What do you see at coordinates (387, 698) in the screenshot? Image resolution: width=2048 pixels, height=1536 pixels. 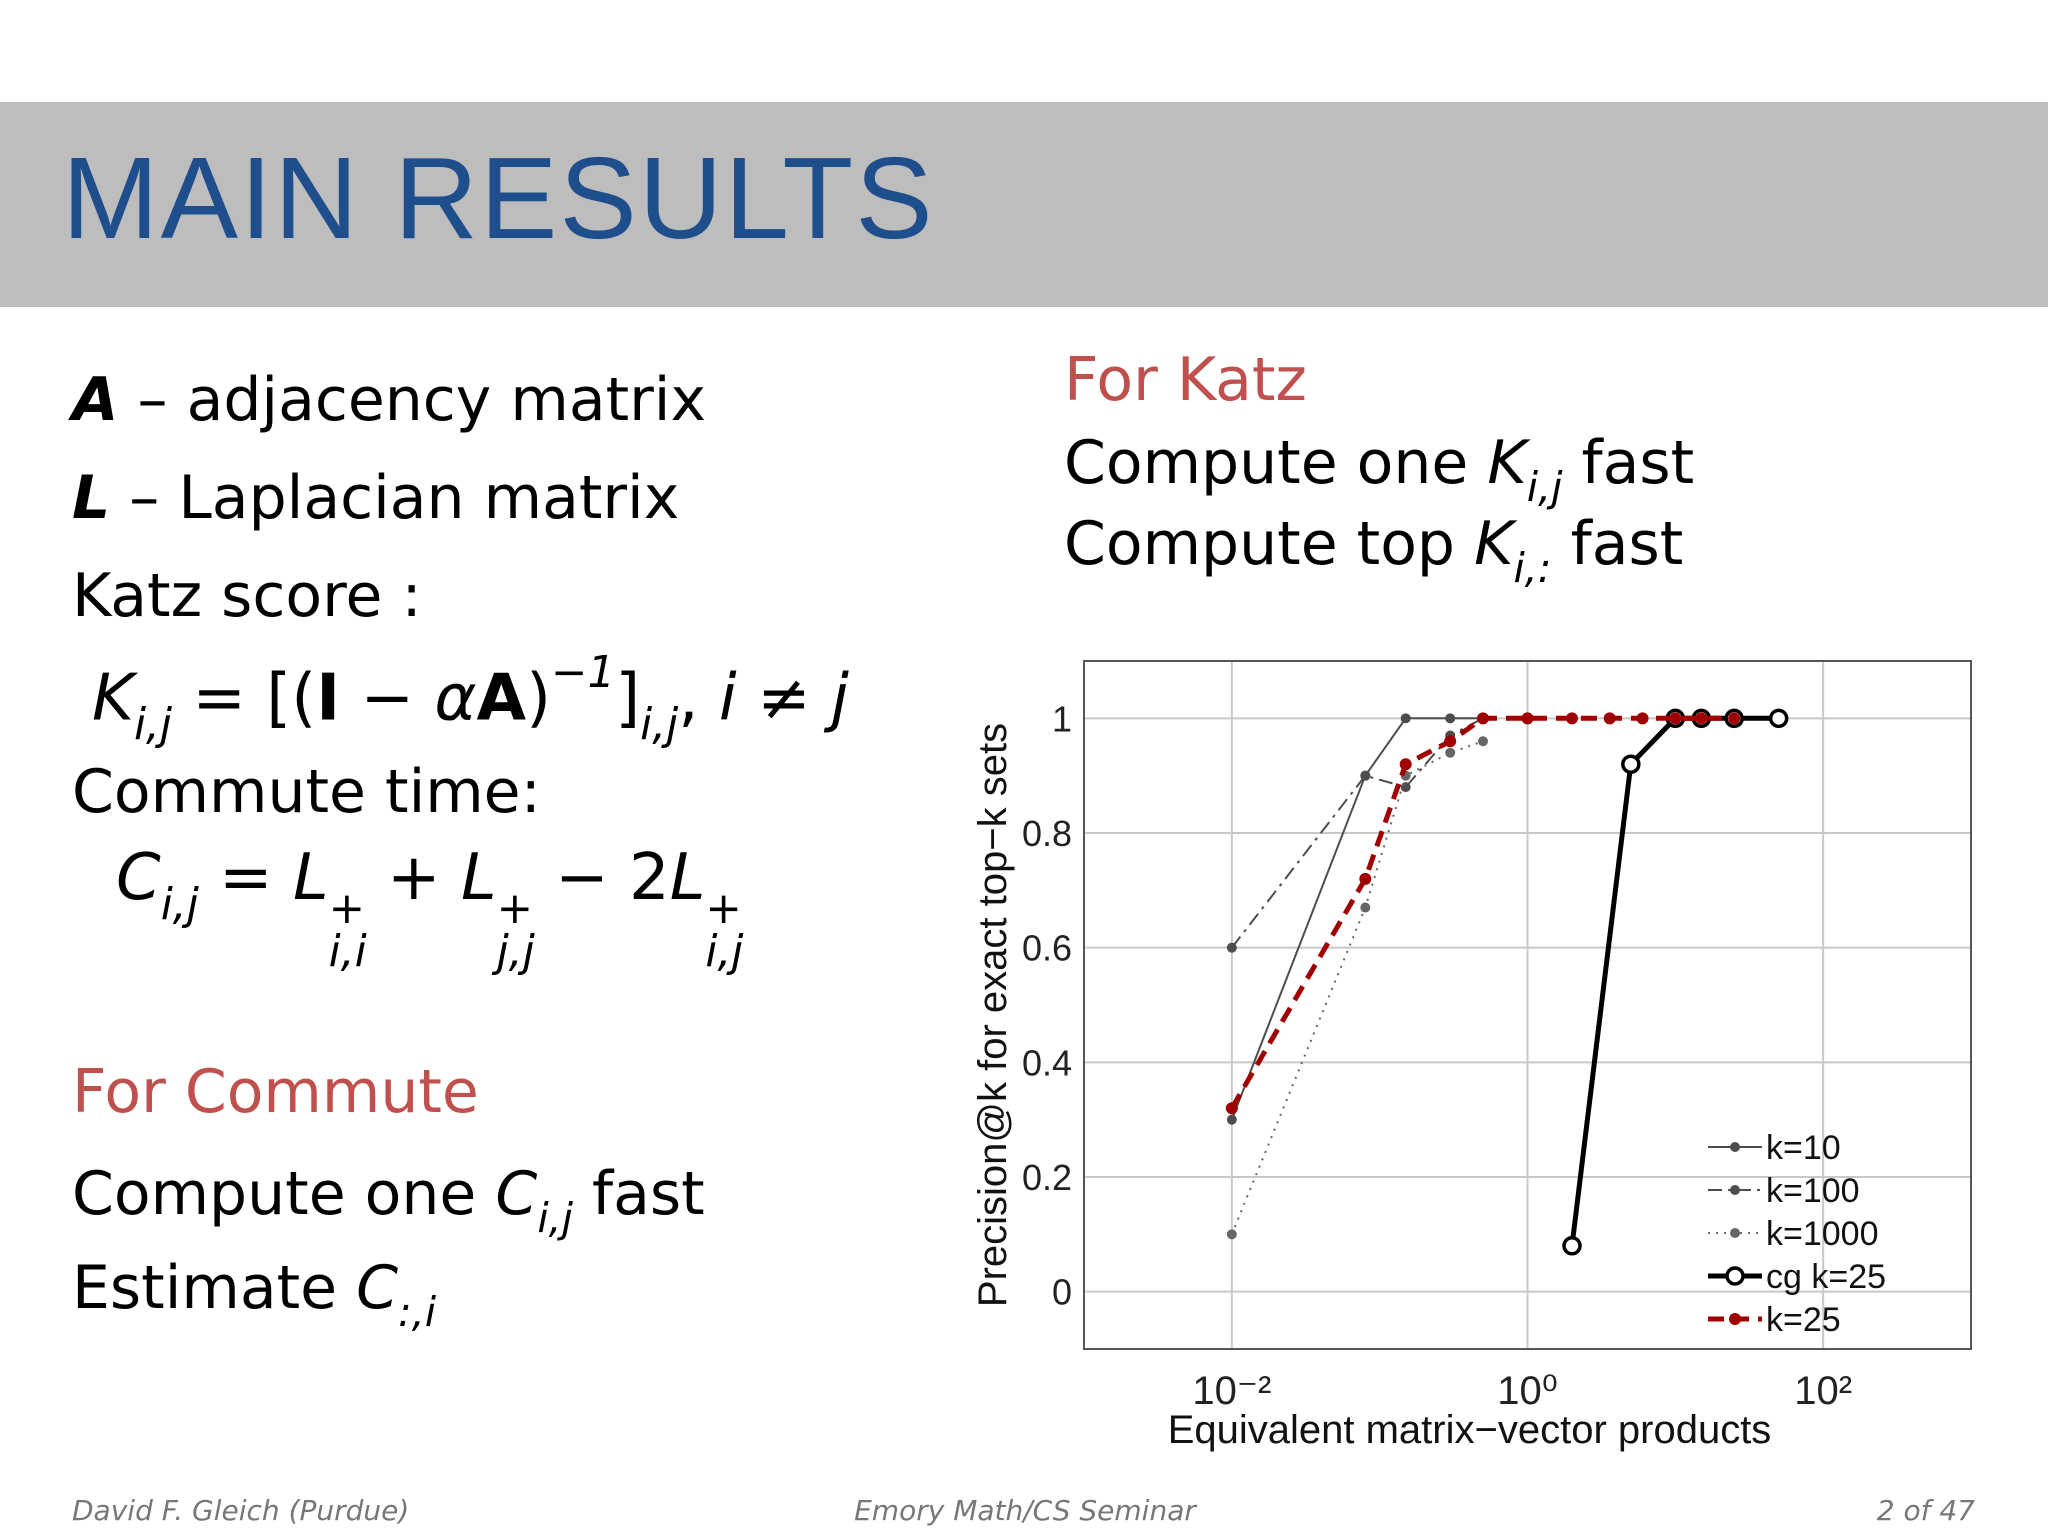 I see `formula-part: −` at bounding box center [387, 698].